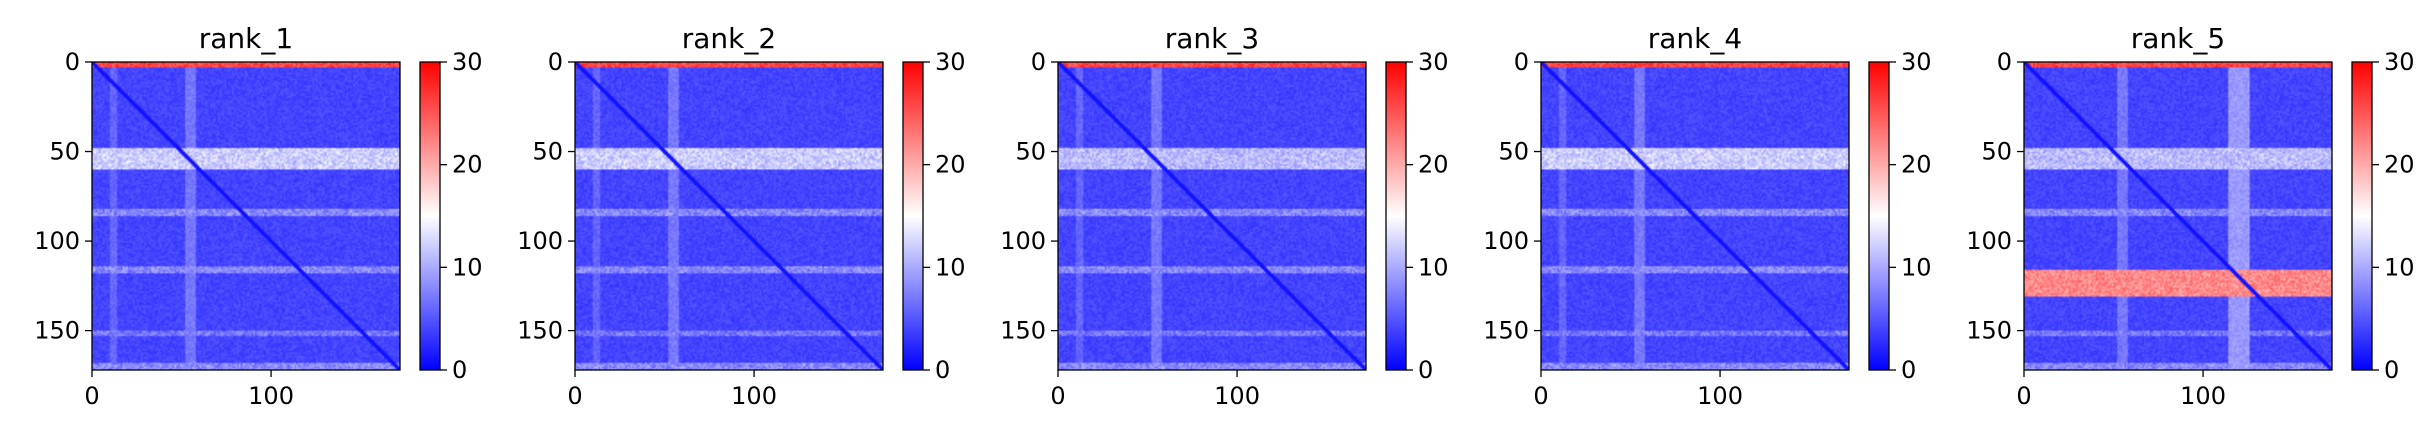 The width and height of the screenshot is (2434, 438). Describe the element at coordinates (1212, 38) in the screenshot. I see `chart-title: rank_3` at that location.